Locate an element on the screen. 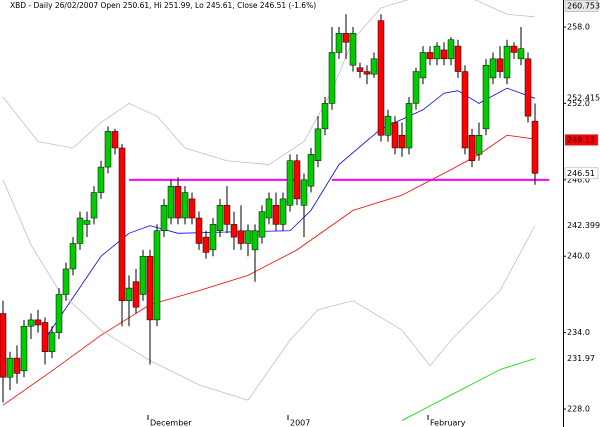 Image resolution: width=600 pixels, height=427 pixels. price-label: 242.399 is located at coordinates (583, 225).